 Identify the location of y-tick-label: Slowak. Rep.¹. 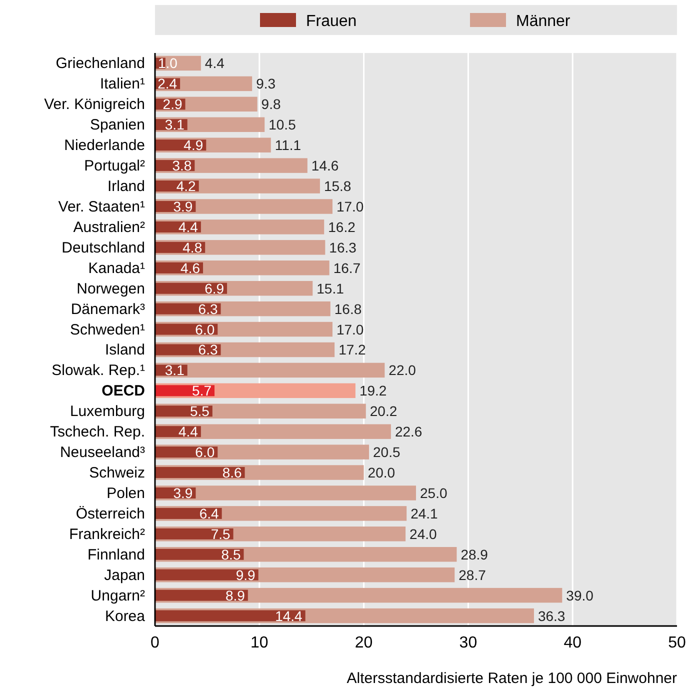
(98, 371).